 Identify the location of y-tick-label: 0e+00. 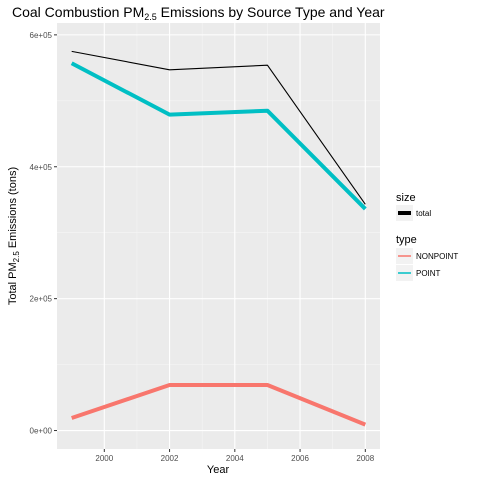
(41, 431).